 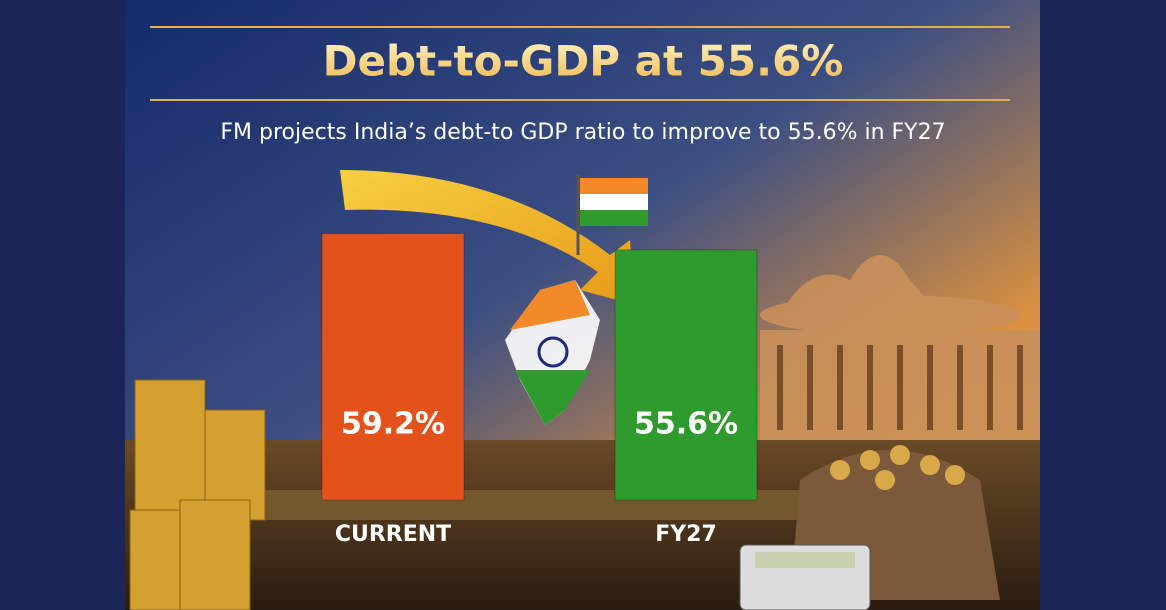 I want to click on category-label: CURRENT, so click(x=393, y=534).